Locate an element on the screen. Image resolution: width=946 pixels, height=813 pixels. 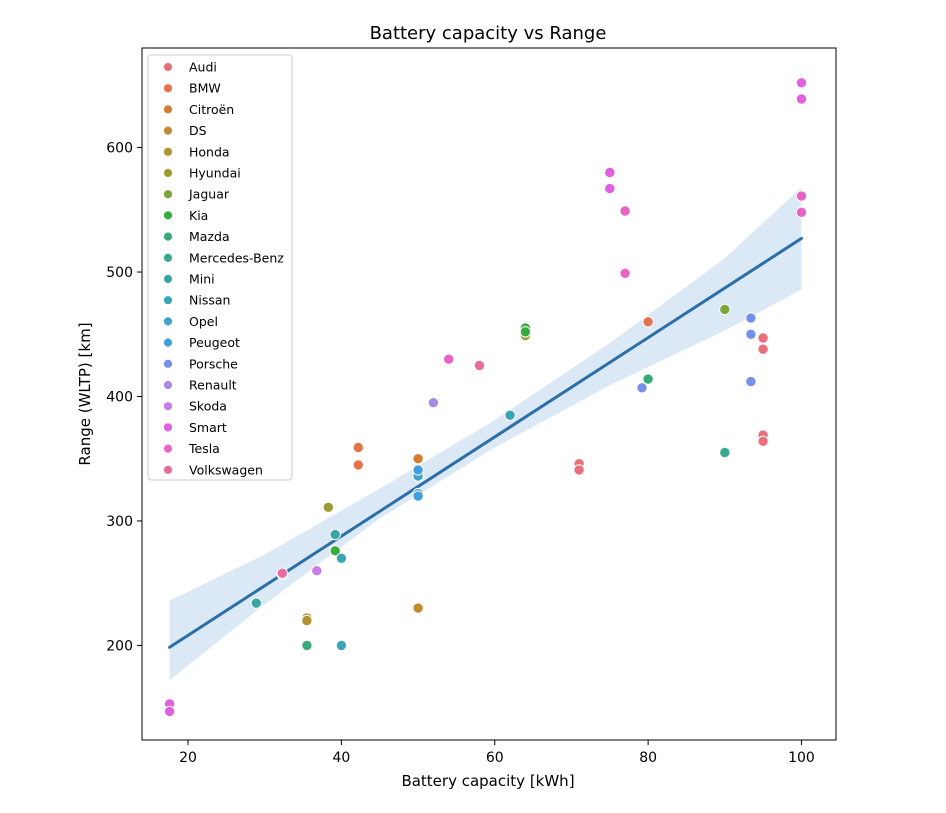
legend-label: Honda is located at coordinates (209, 151).